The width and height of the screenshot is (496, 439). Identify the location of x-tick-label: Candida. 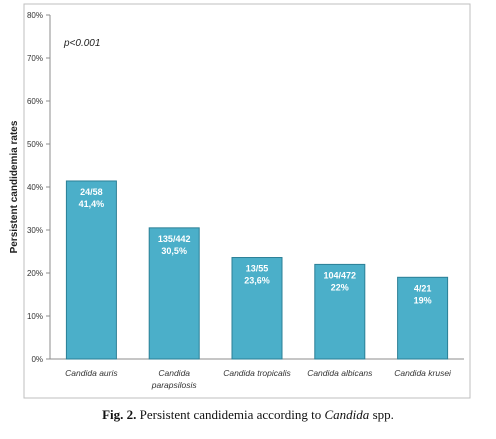
(174, 373).